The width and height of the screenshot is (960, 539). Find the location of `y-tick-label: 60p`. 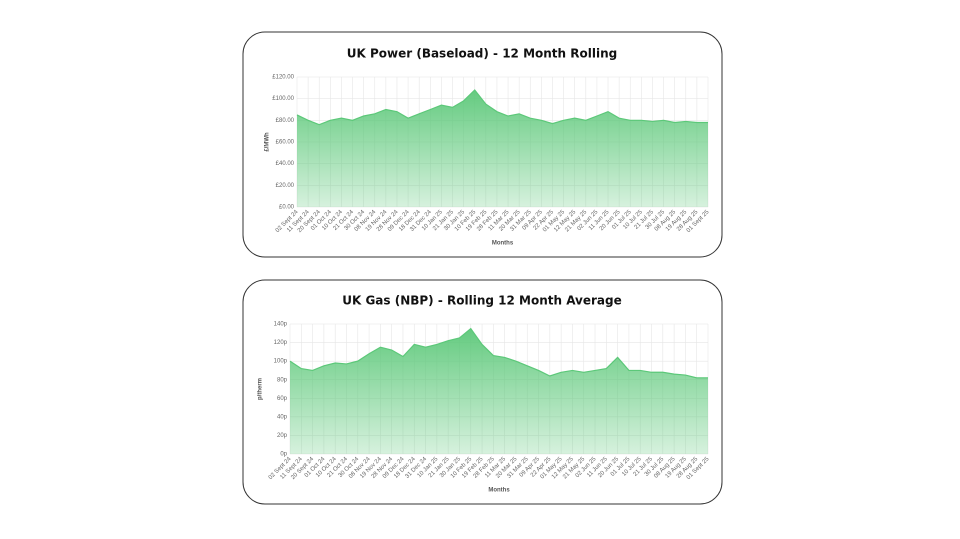

y-tick-label: 60p is located at coordinates (282, 399).